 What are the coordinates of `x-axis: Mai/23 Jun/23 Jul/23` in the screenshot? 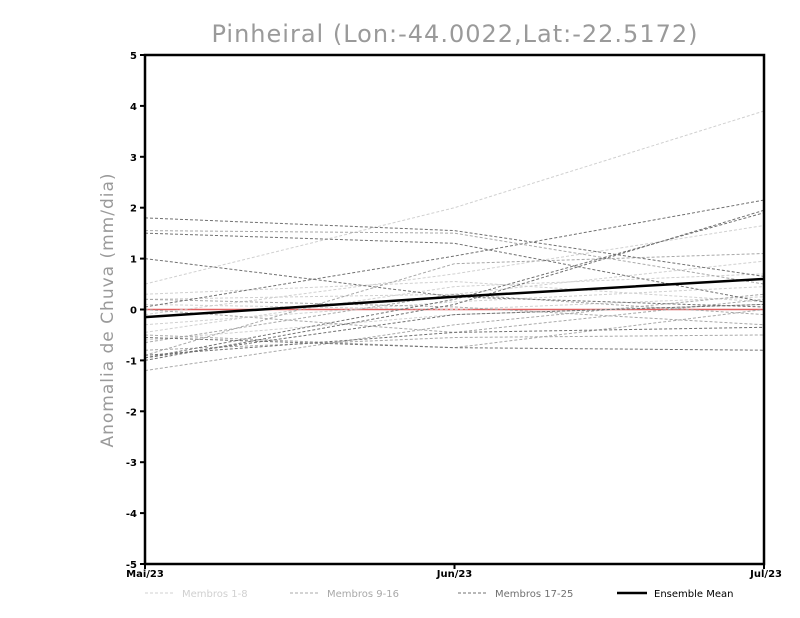 It's located at (454, 572).